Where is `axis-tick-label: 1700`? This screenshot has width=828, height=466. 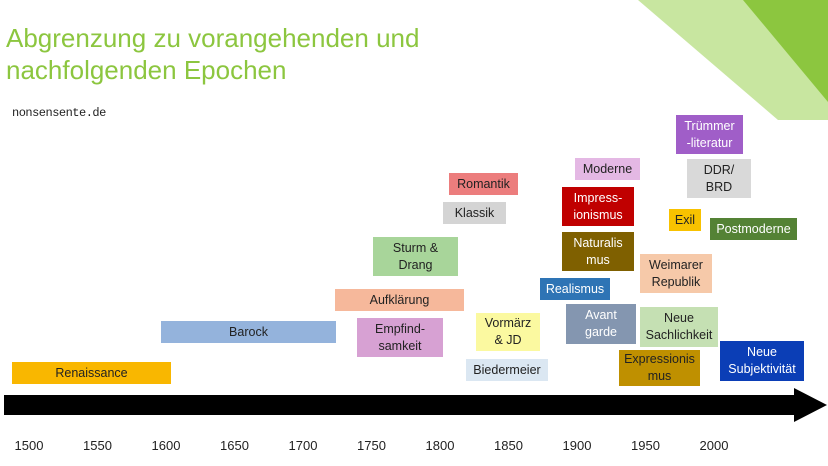 axis-tick-label: 1700 is located at coordinates (303, 445).